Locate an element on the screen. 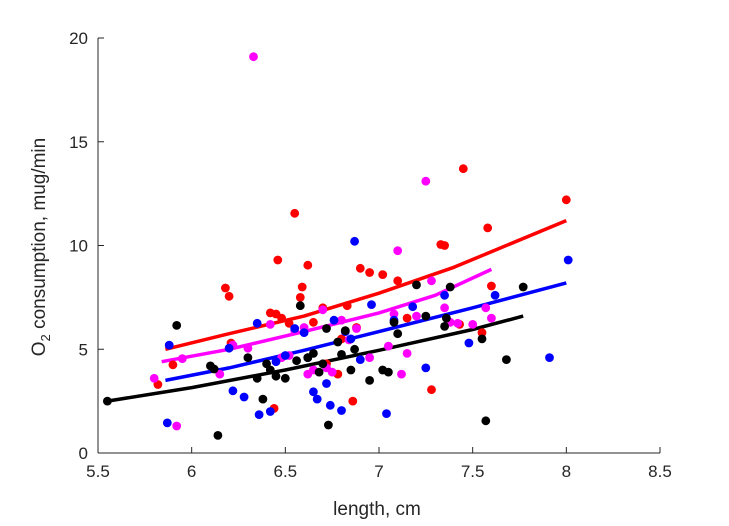  y-tick-label: 20 is located at coordinates (78, 38).